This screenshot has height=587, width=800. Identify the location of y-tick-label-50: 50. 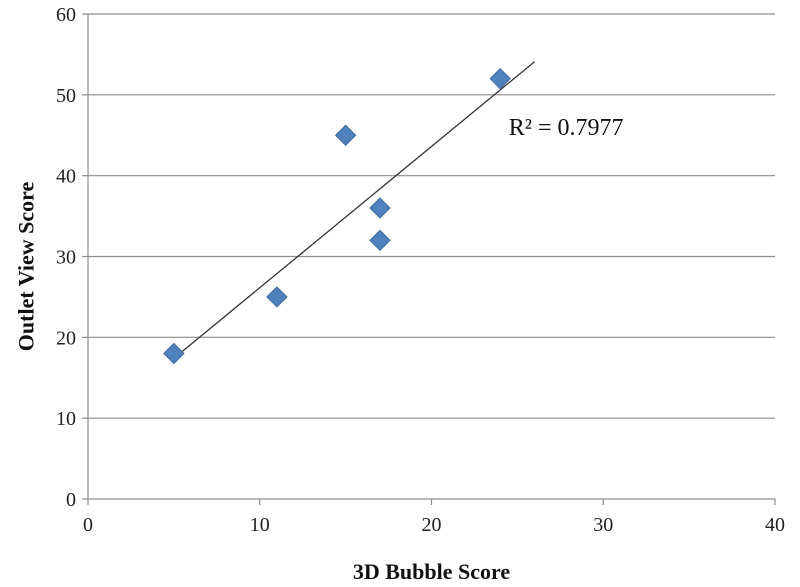
(66, 96).